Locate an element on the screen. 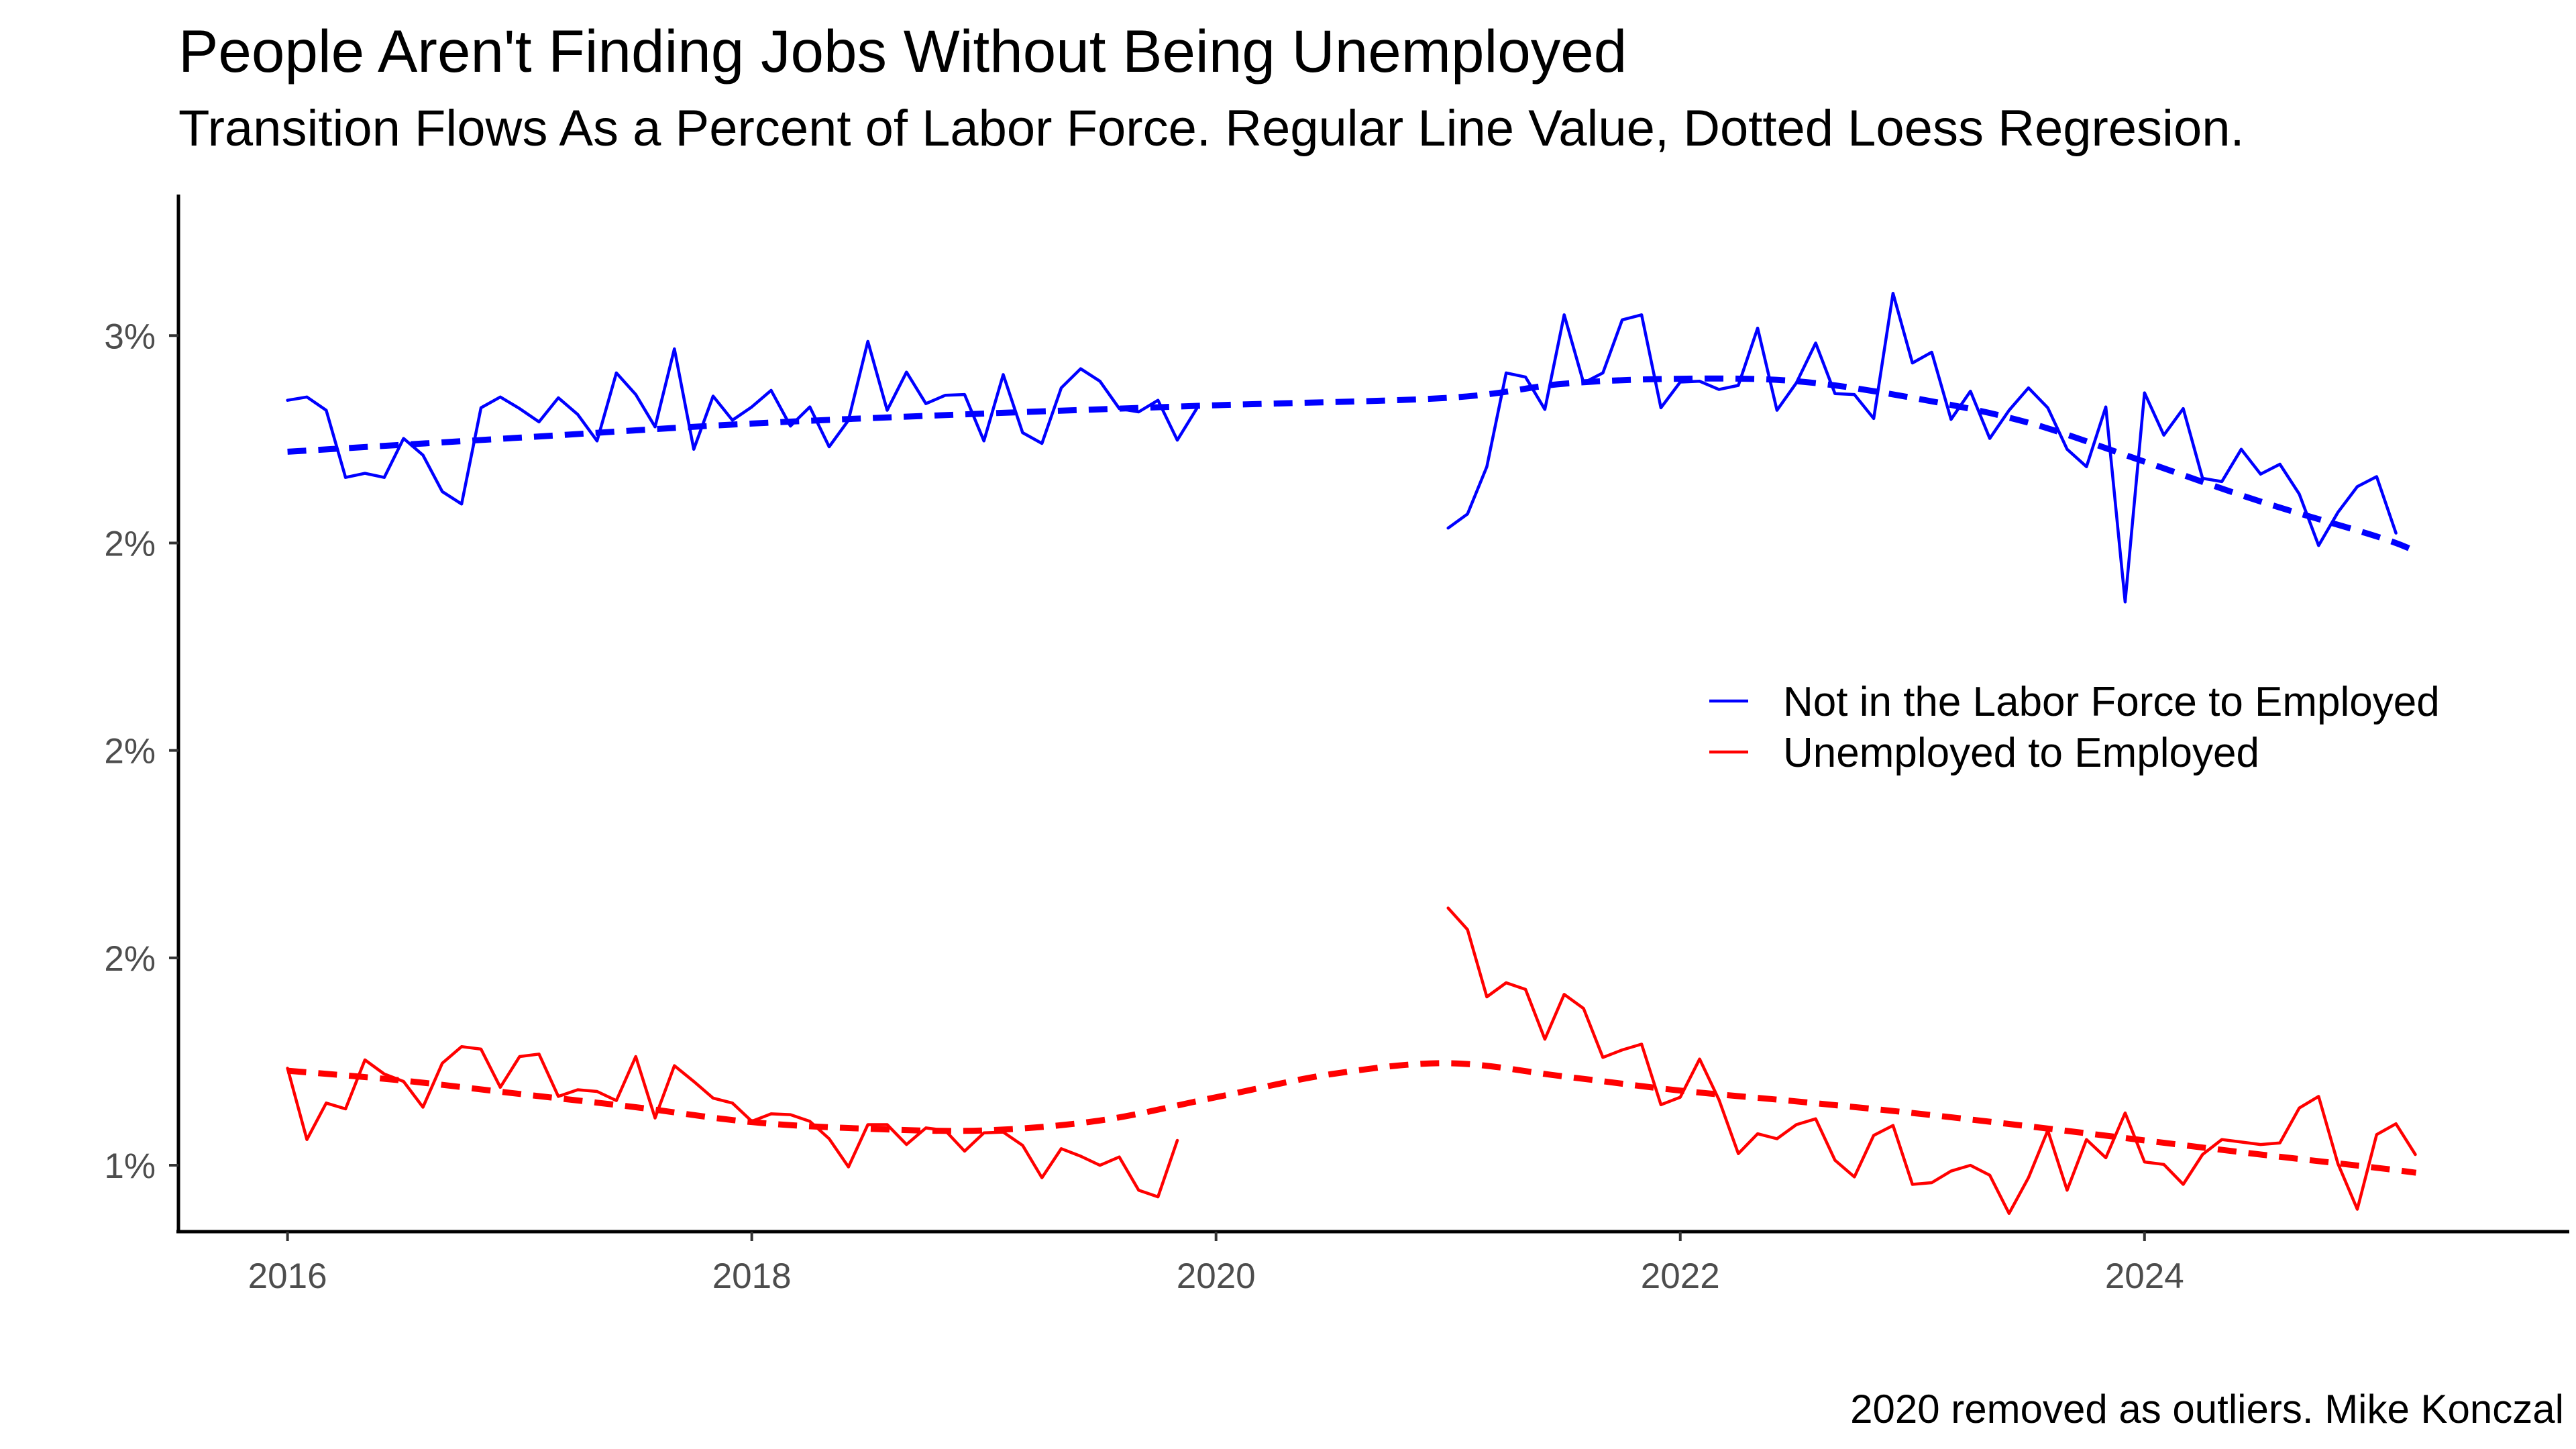 The width and height of the screenshot is (2576, 1449). legend-label: Unemployed to Employed is located at coordinates (2021, 753).